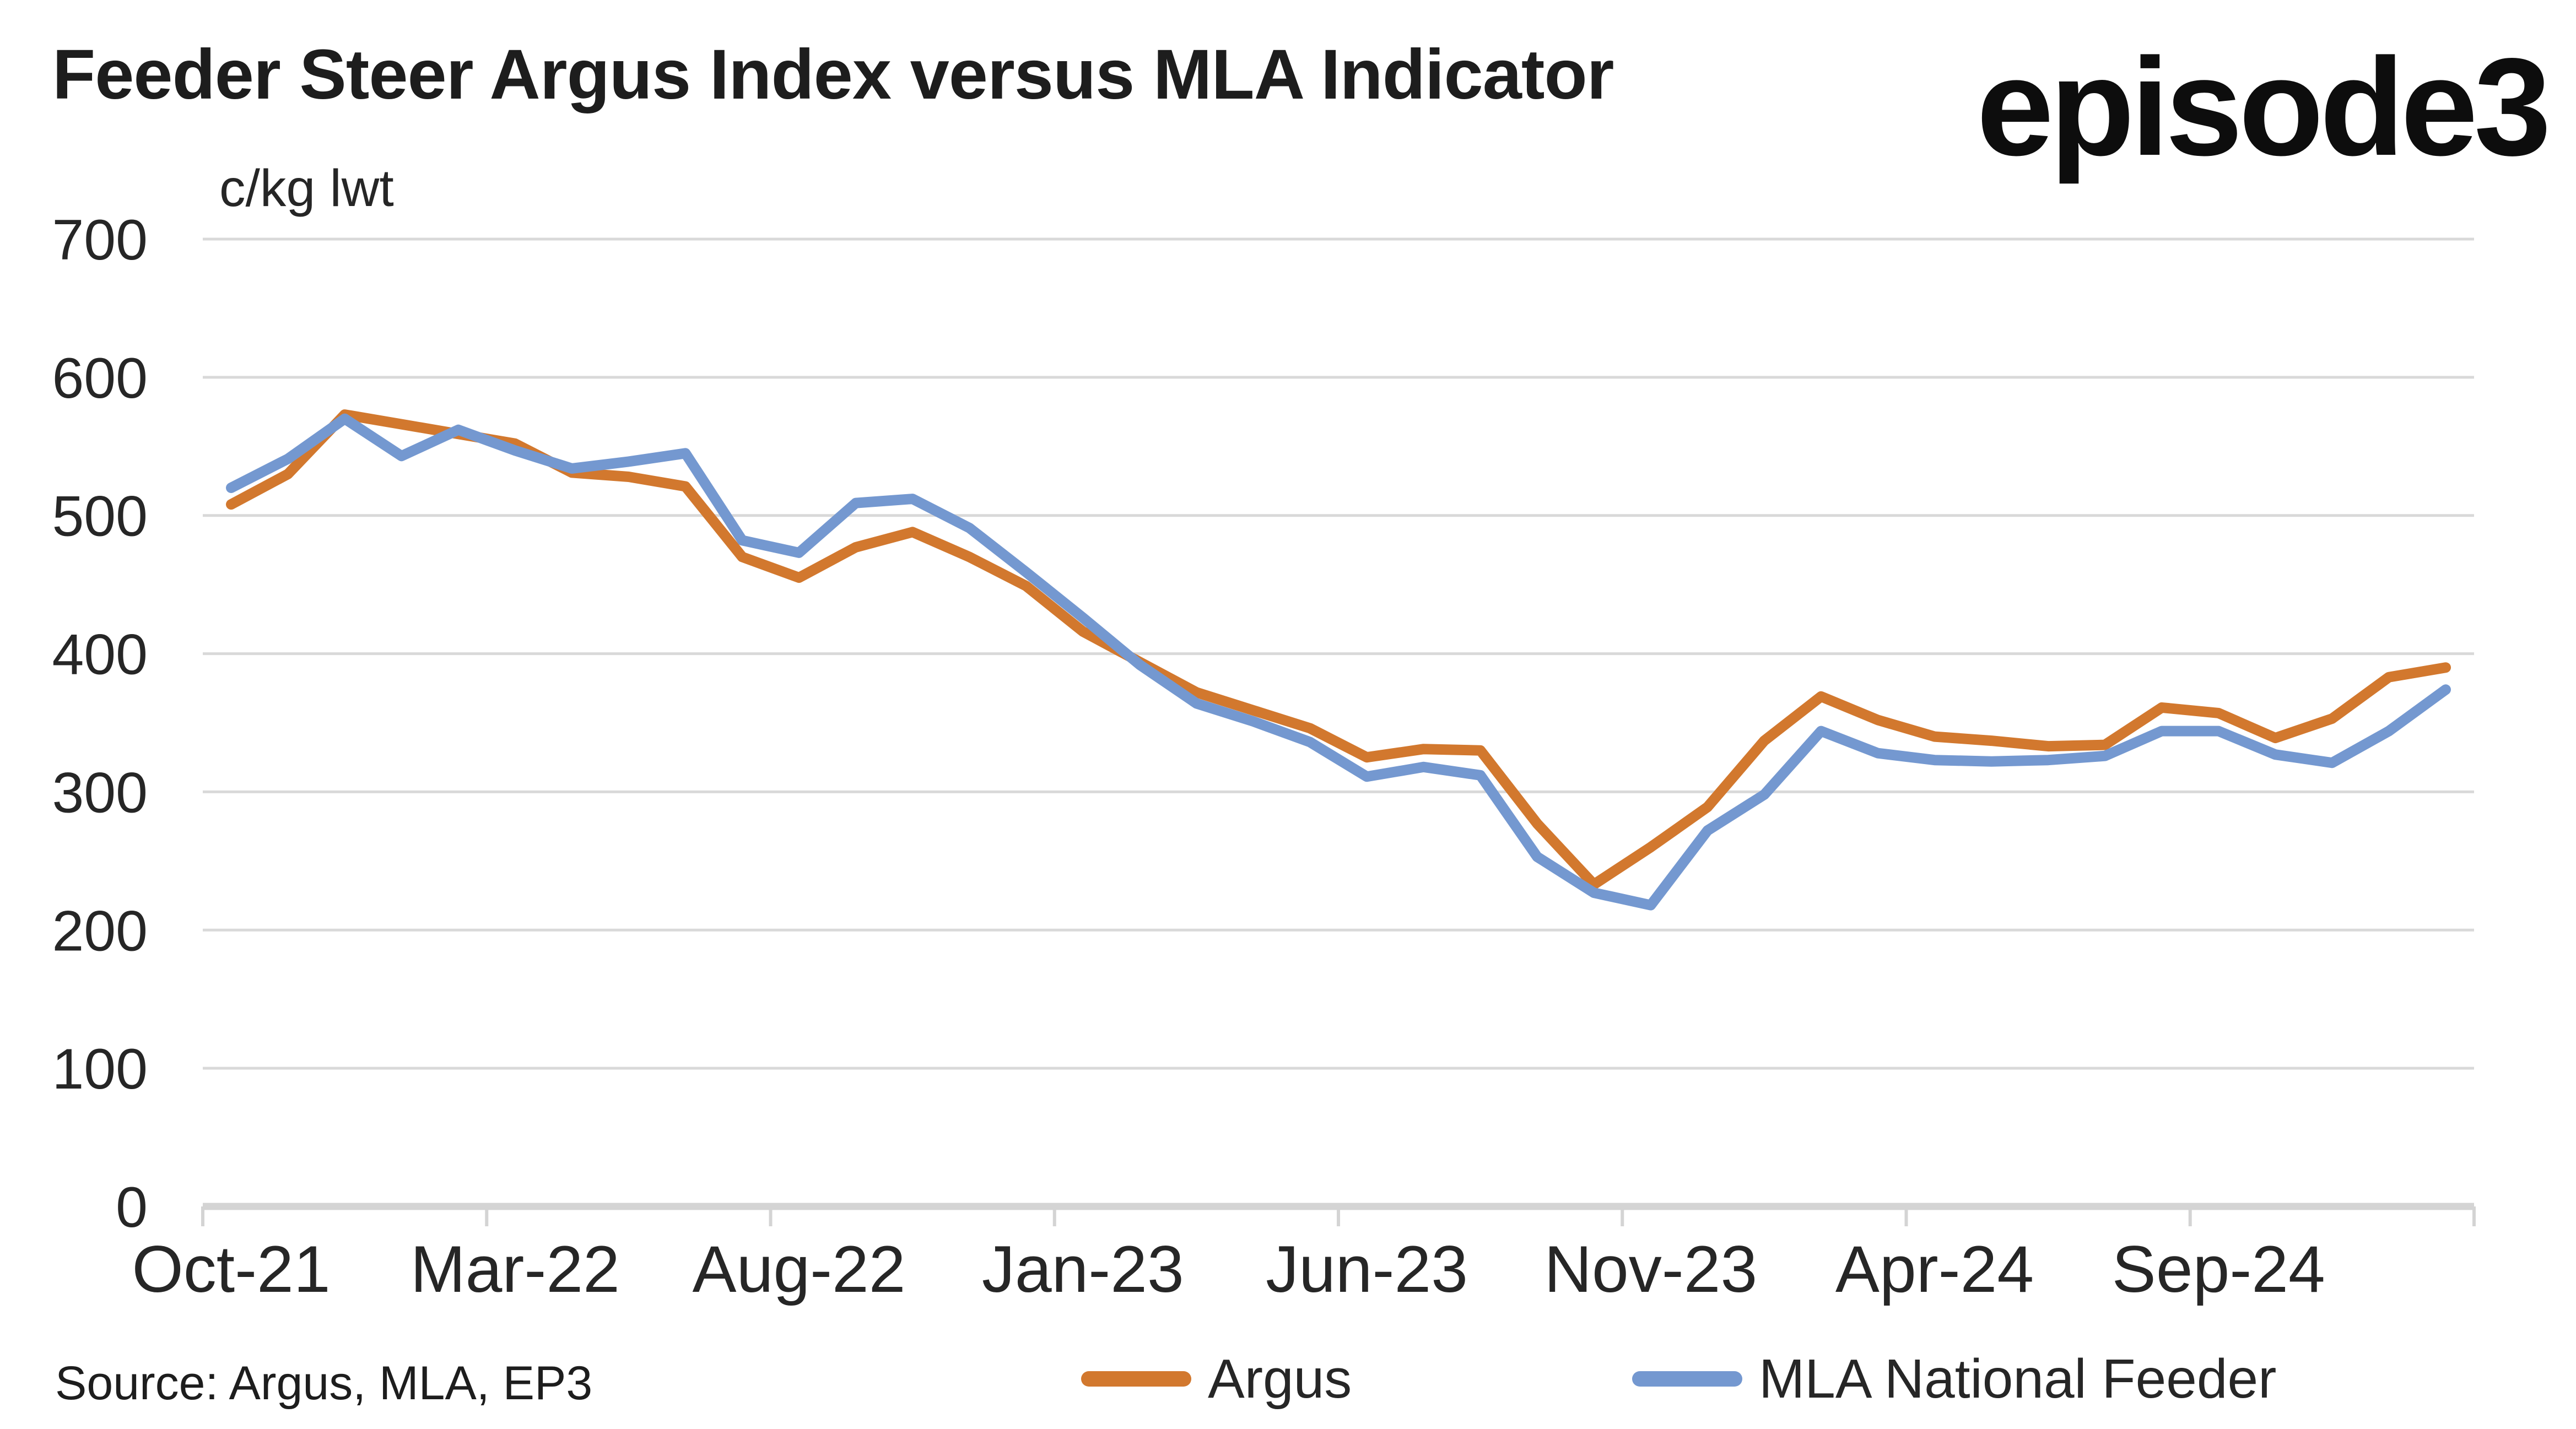  Describe the element at coordinates (1934, 1269) in the screenshot. I see `x-tick-label-Apr-24: Apr-24` at that location.